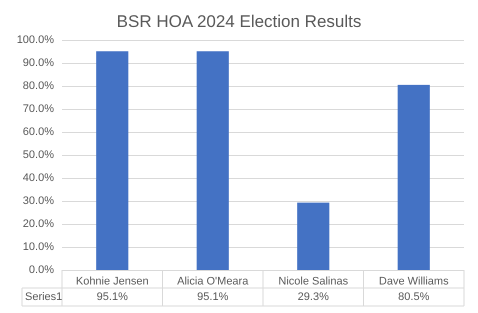 This screenshot has height=313, width=478. I want to click on y-tick-label: 30.0%, so click(38, 201).